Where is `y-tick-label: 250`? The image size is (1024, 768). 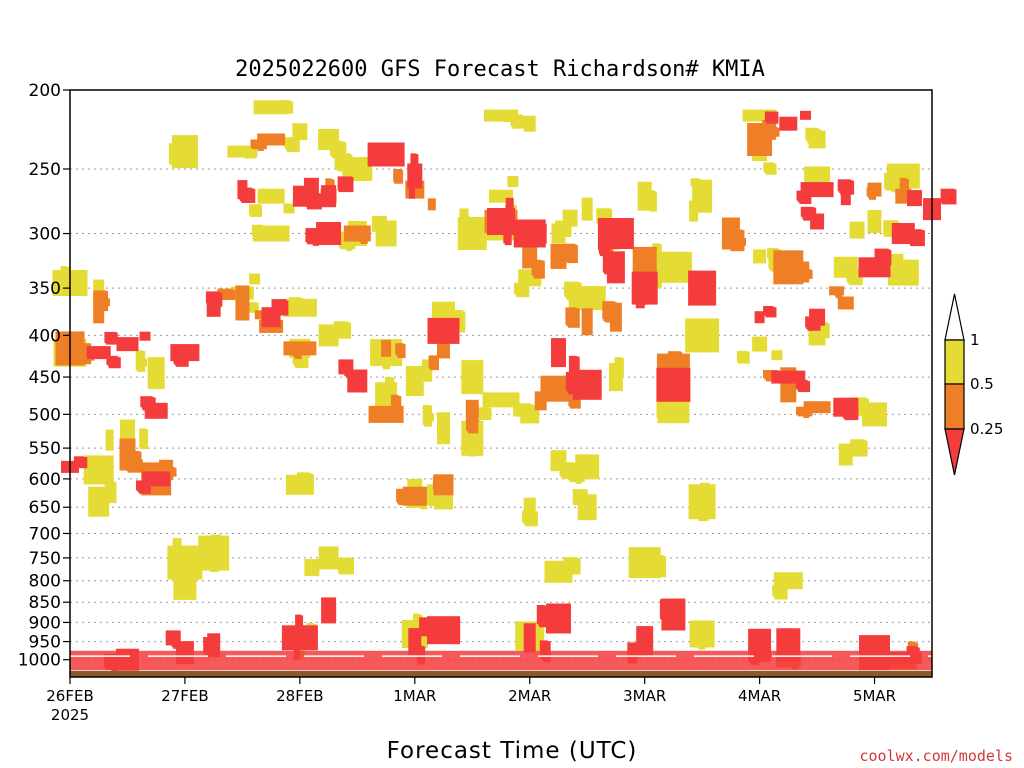
y-tick-label: 250 is located at coordinates (45, 170).